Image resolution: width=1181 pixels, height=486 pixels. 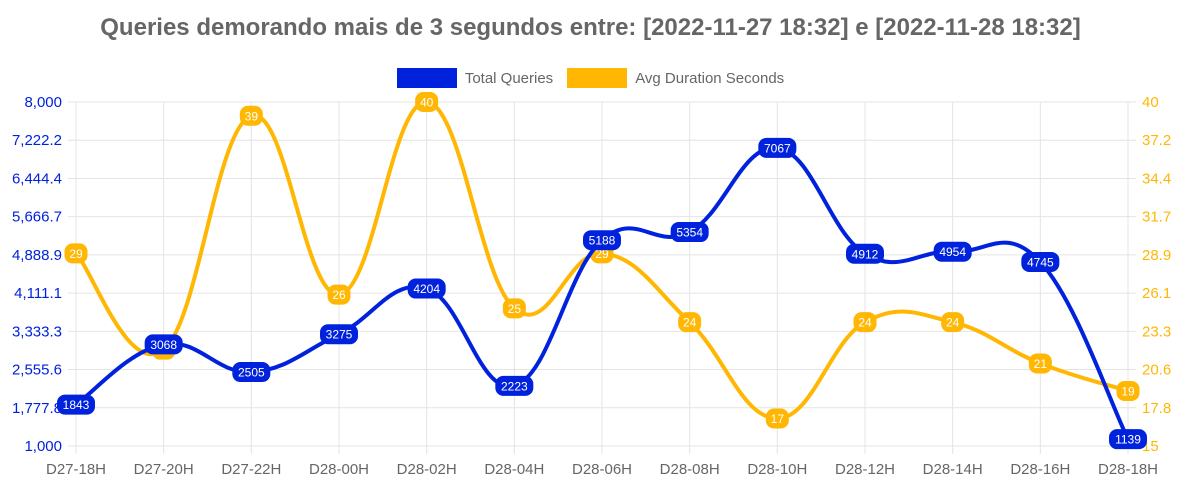 What do you see at coordinates (1156, 408) in the screenshot?
I see `y-right-tick-label: 17.8` at bounding box center [1156, 408].